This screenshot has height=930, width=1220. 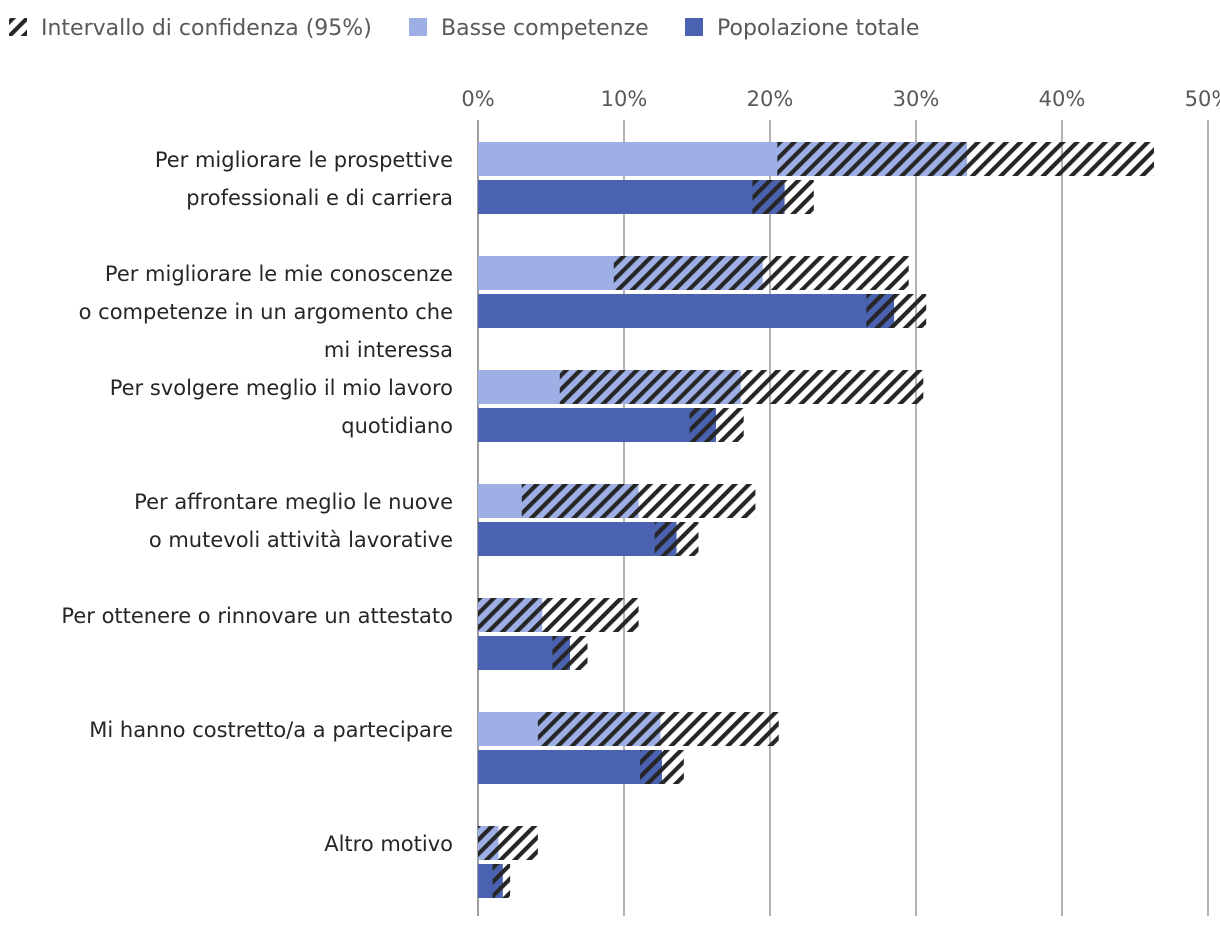 What do you see at coordinates (477, 99) in the screenshot?
I see `x-tick-label: 0%` at bounding box center [477, 99].